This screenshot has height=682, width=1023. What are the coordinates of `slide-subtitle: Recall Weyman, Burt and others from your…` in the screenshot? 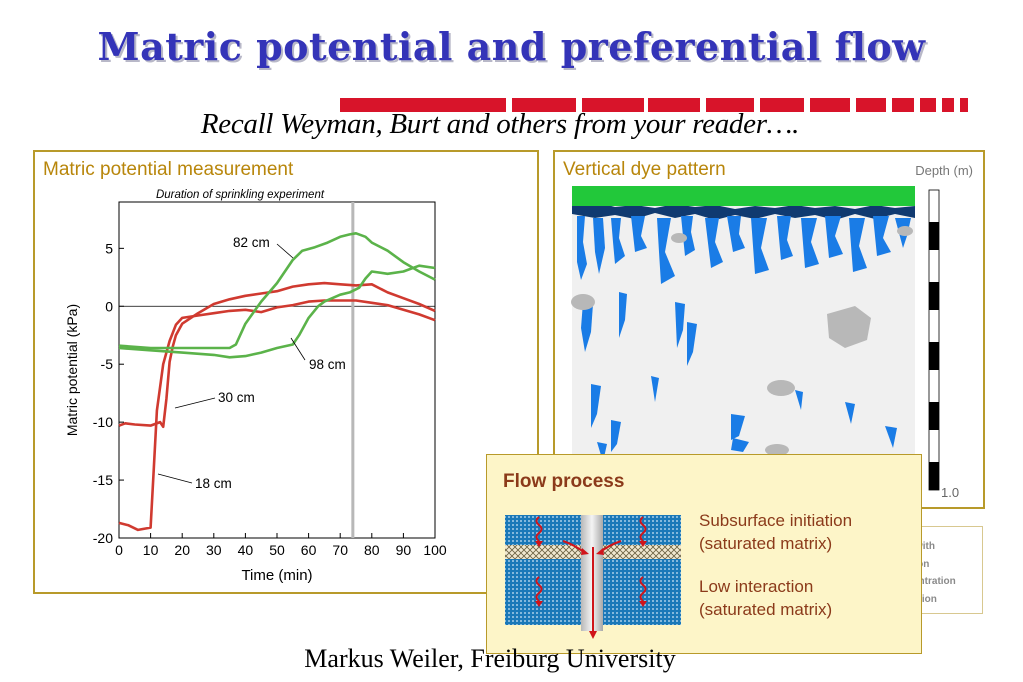 It's located at (500, 124).